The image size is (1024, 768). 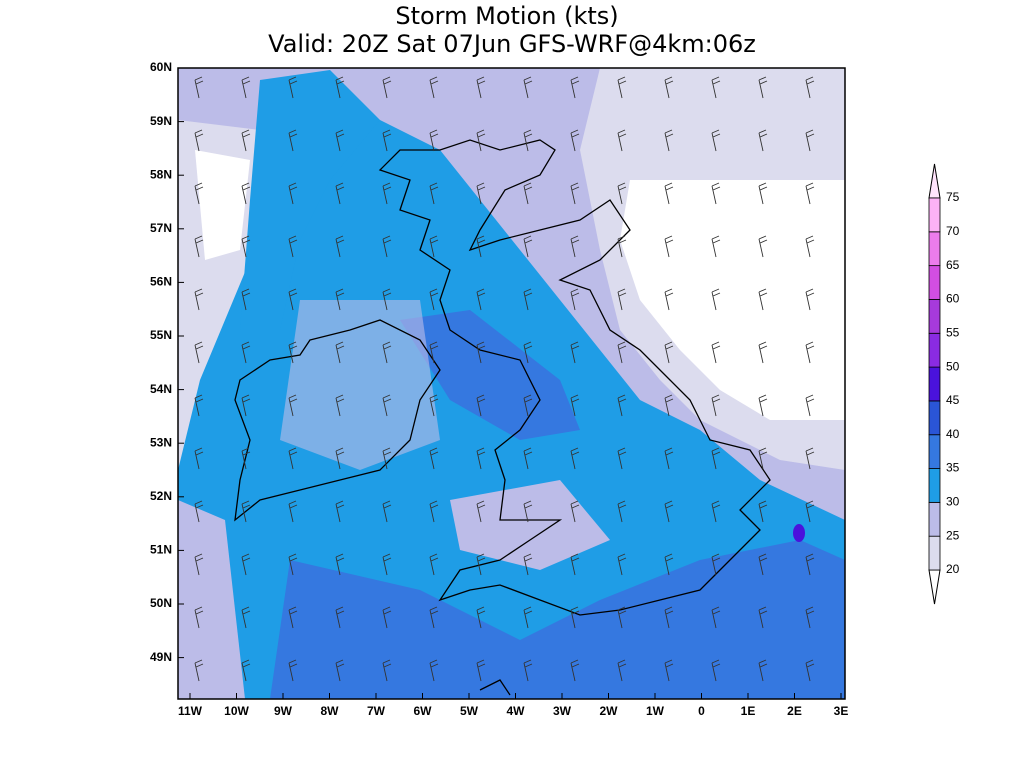 What do you see at coordinates (161, 496) in the screenshot?
I see `latitude-label: 52N` at bounding box center [161, 496].